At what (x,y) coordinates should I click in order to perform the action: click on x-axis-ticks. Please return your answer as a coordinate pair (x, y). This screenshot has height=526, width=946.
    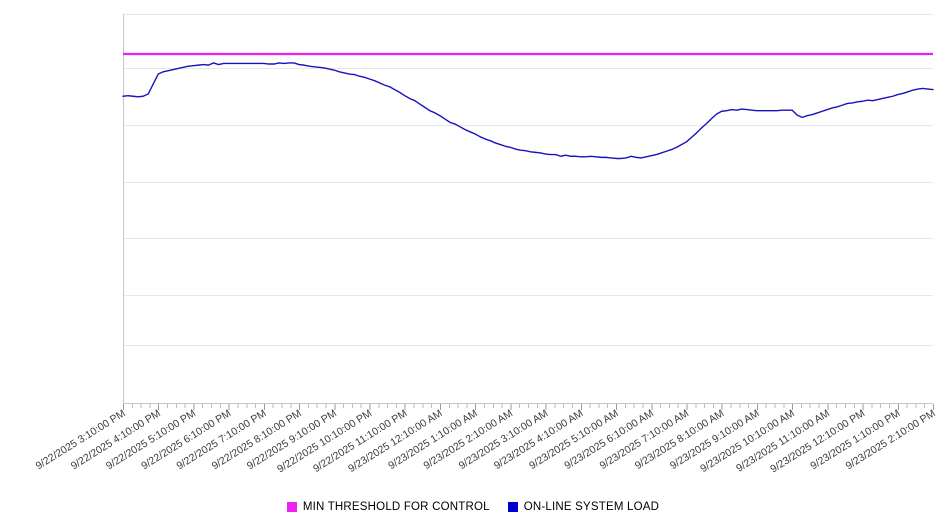
    Looking at the image, I should click on (528, 407).